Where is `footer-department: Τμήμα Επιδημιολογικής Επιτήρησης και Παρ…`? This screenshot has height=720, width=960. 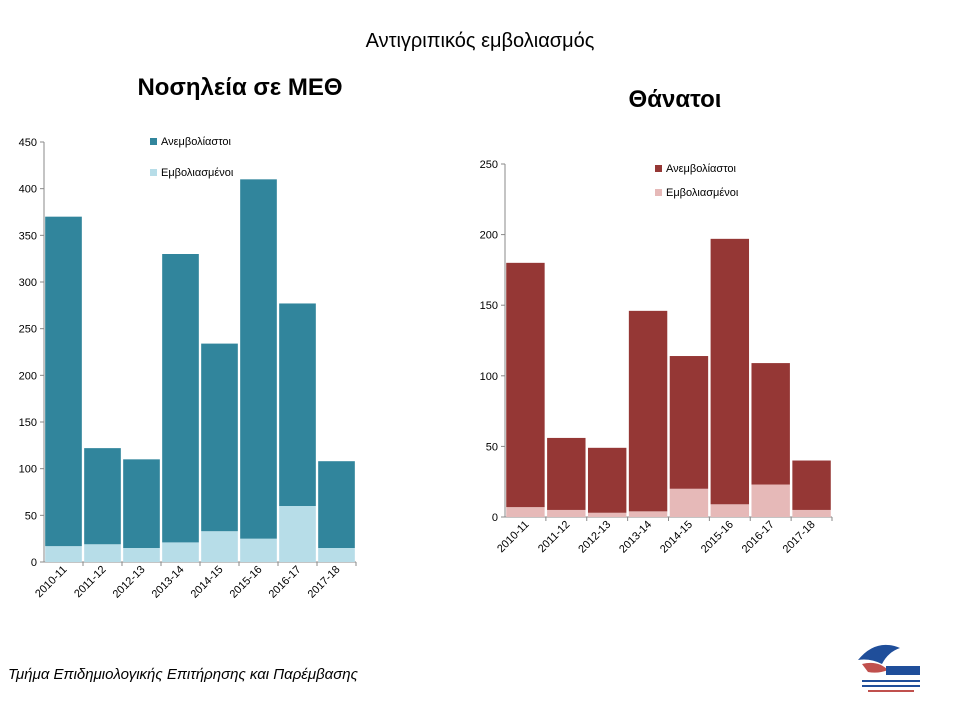
footer-department: Τμήμα Επιδημιολογικής Επιτήρησης και Παρ… is located at coordinates (183, 674).